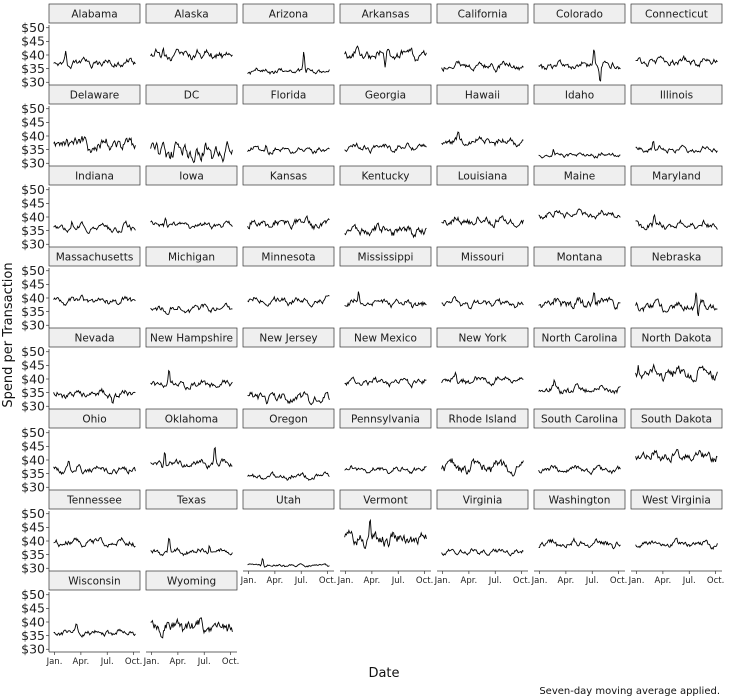 Image resolution: width=738 pixels, height=700 pixels. What do you see at coordinates (191, 420) in the screenshot?
I see `strip-label: Oklahoma` at bounding box center [191, 420].